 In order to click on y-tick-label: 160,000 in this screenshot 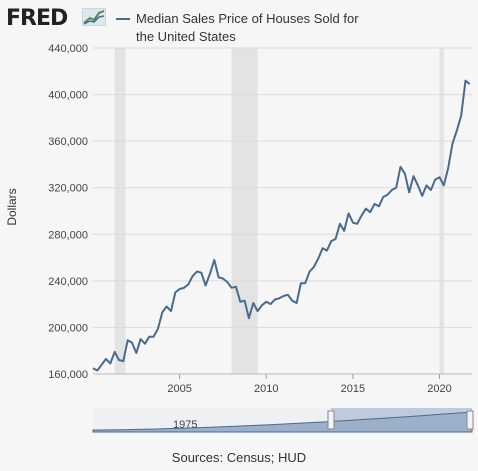, I will do `click(68, 375)`.